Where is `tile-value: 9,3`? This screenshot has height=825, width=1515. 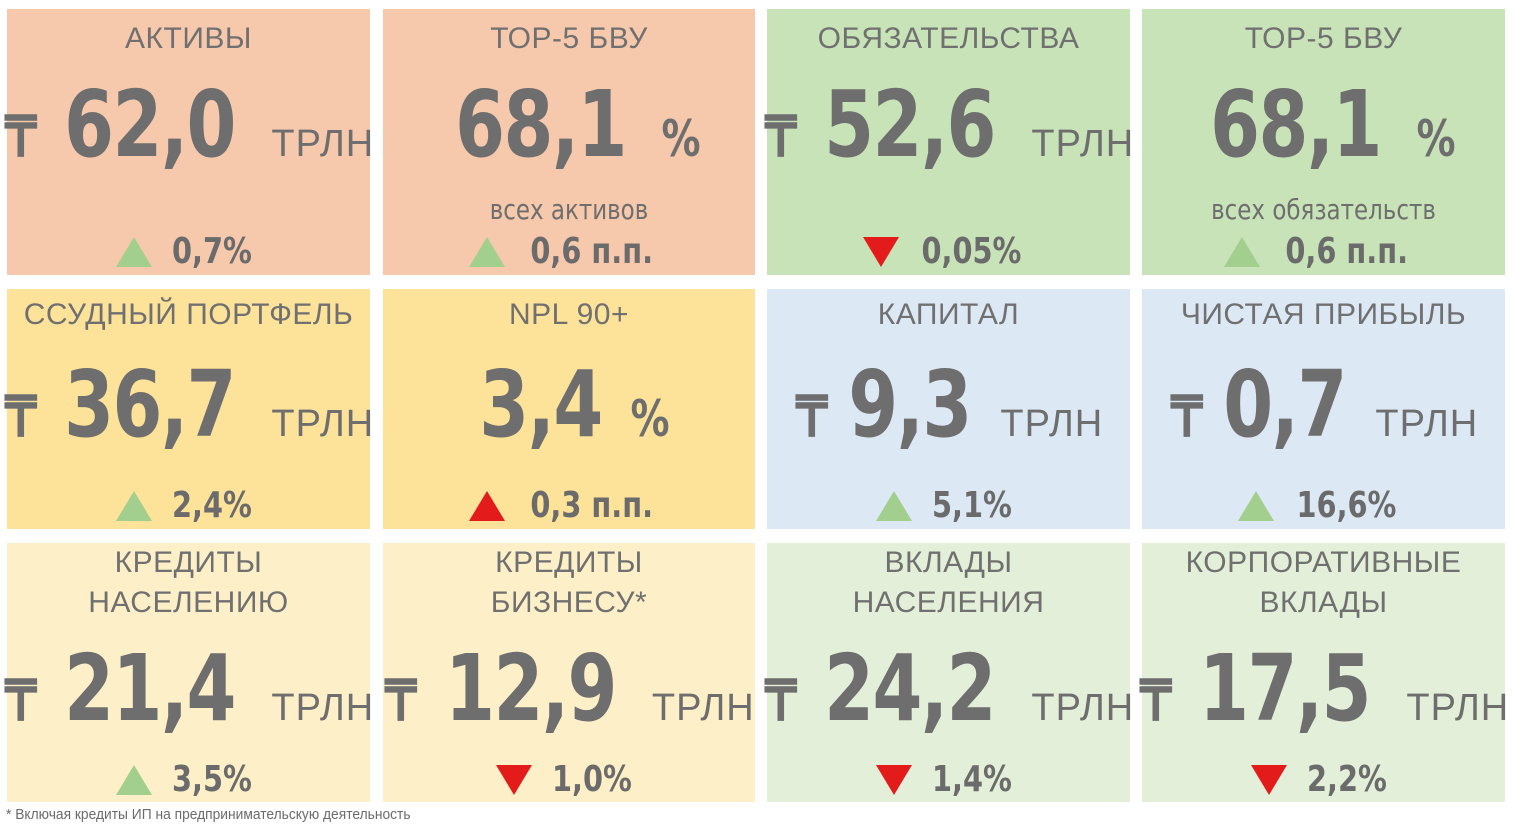 tile-value: 9,3 is located at coordinates (910, 404).